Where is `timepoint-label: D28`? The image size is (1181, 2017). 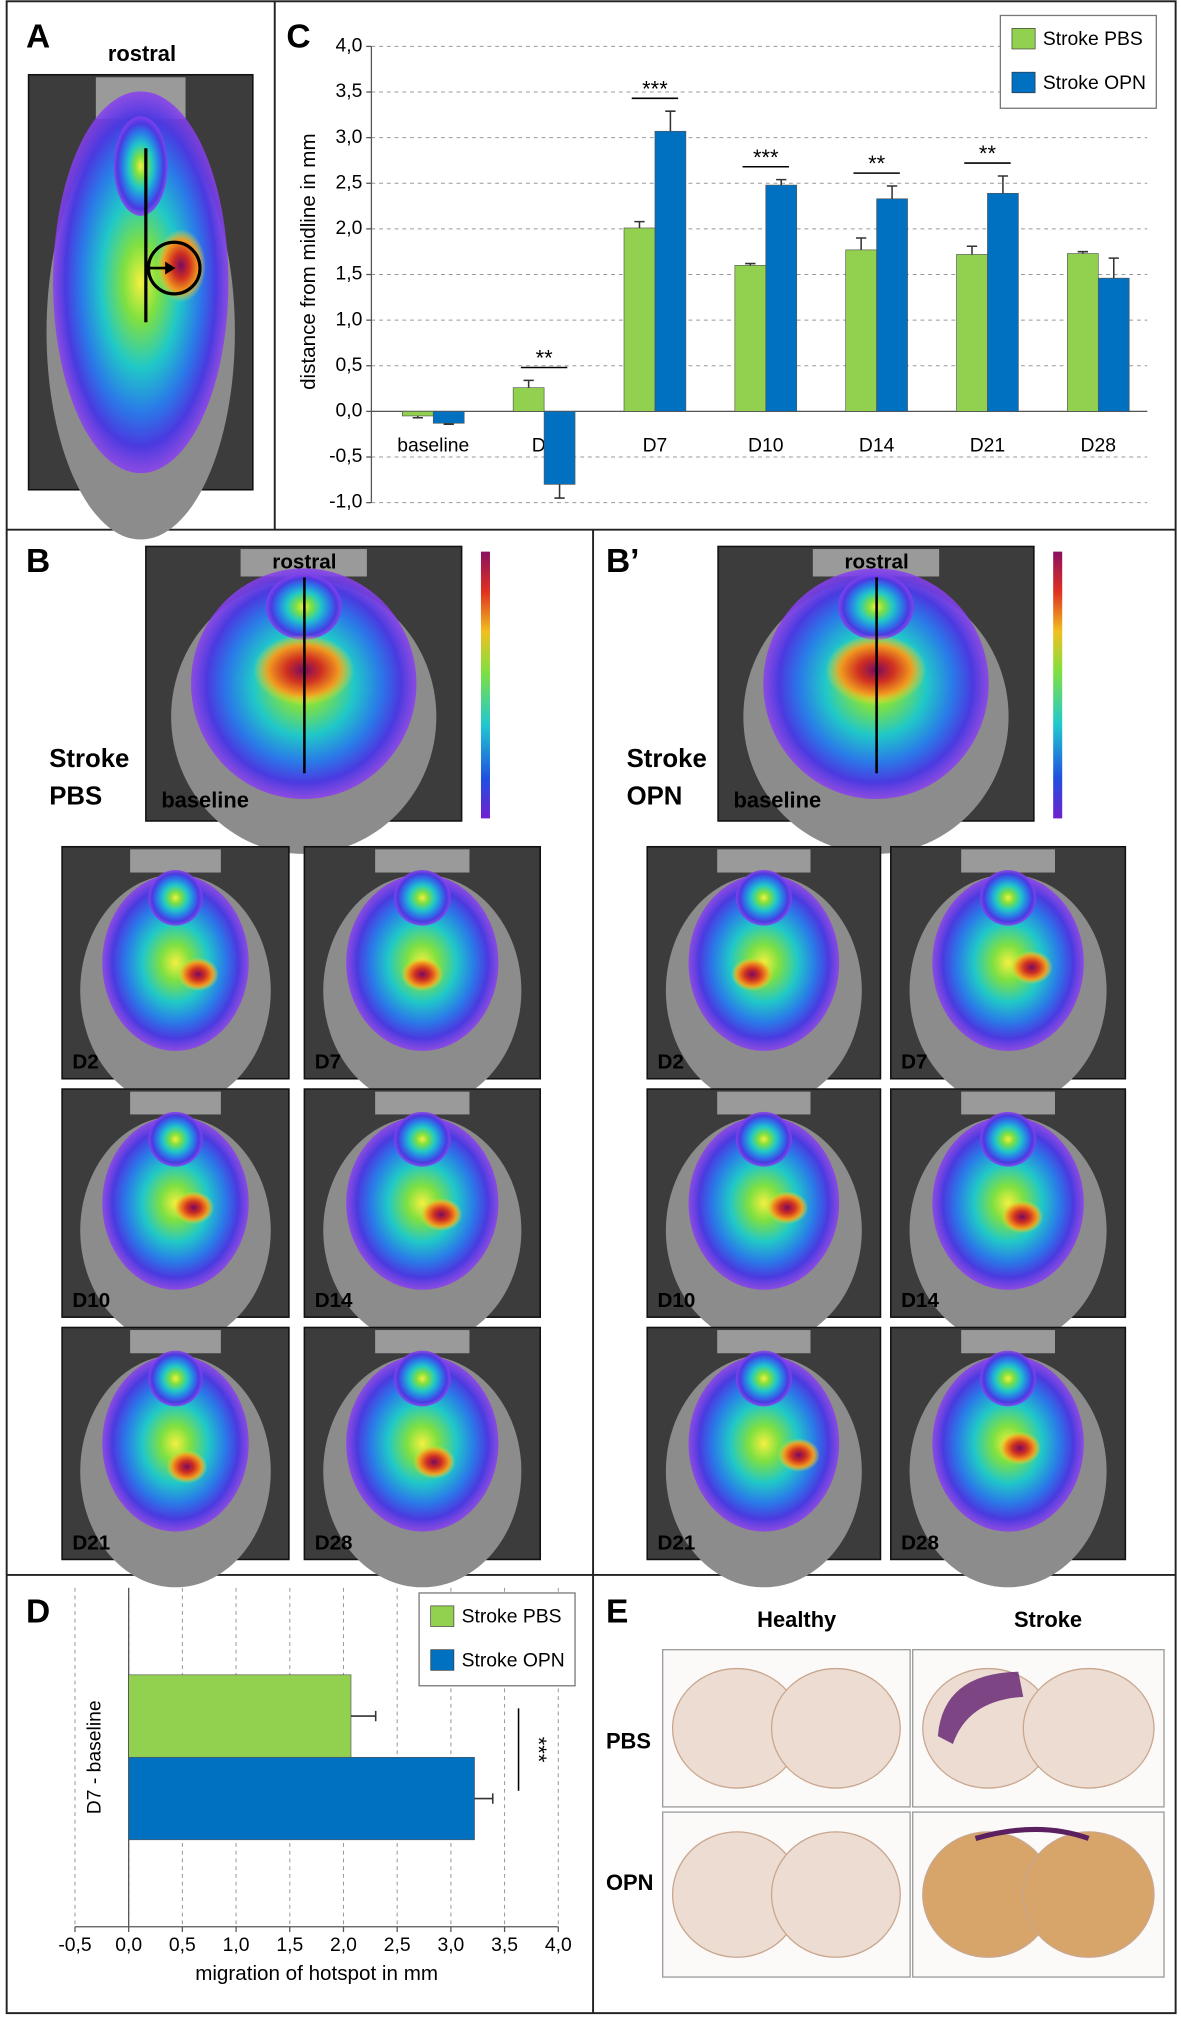 timepoint-label: D28 is located at coordinates (334, 1542).